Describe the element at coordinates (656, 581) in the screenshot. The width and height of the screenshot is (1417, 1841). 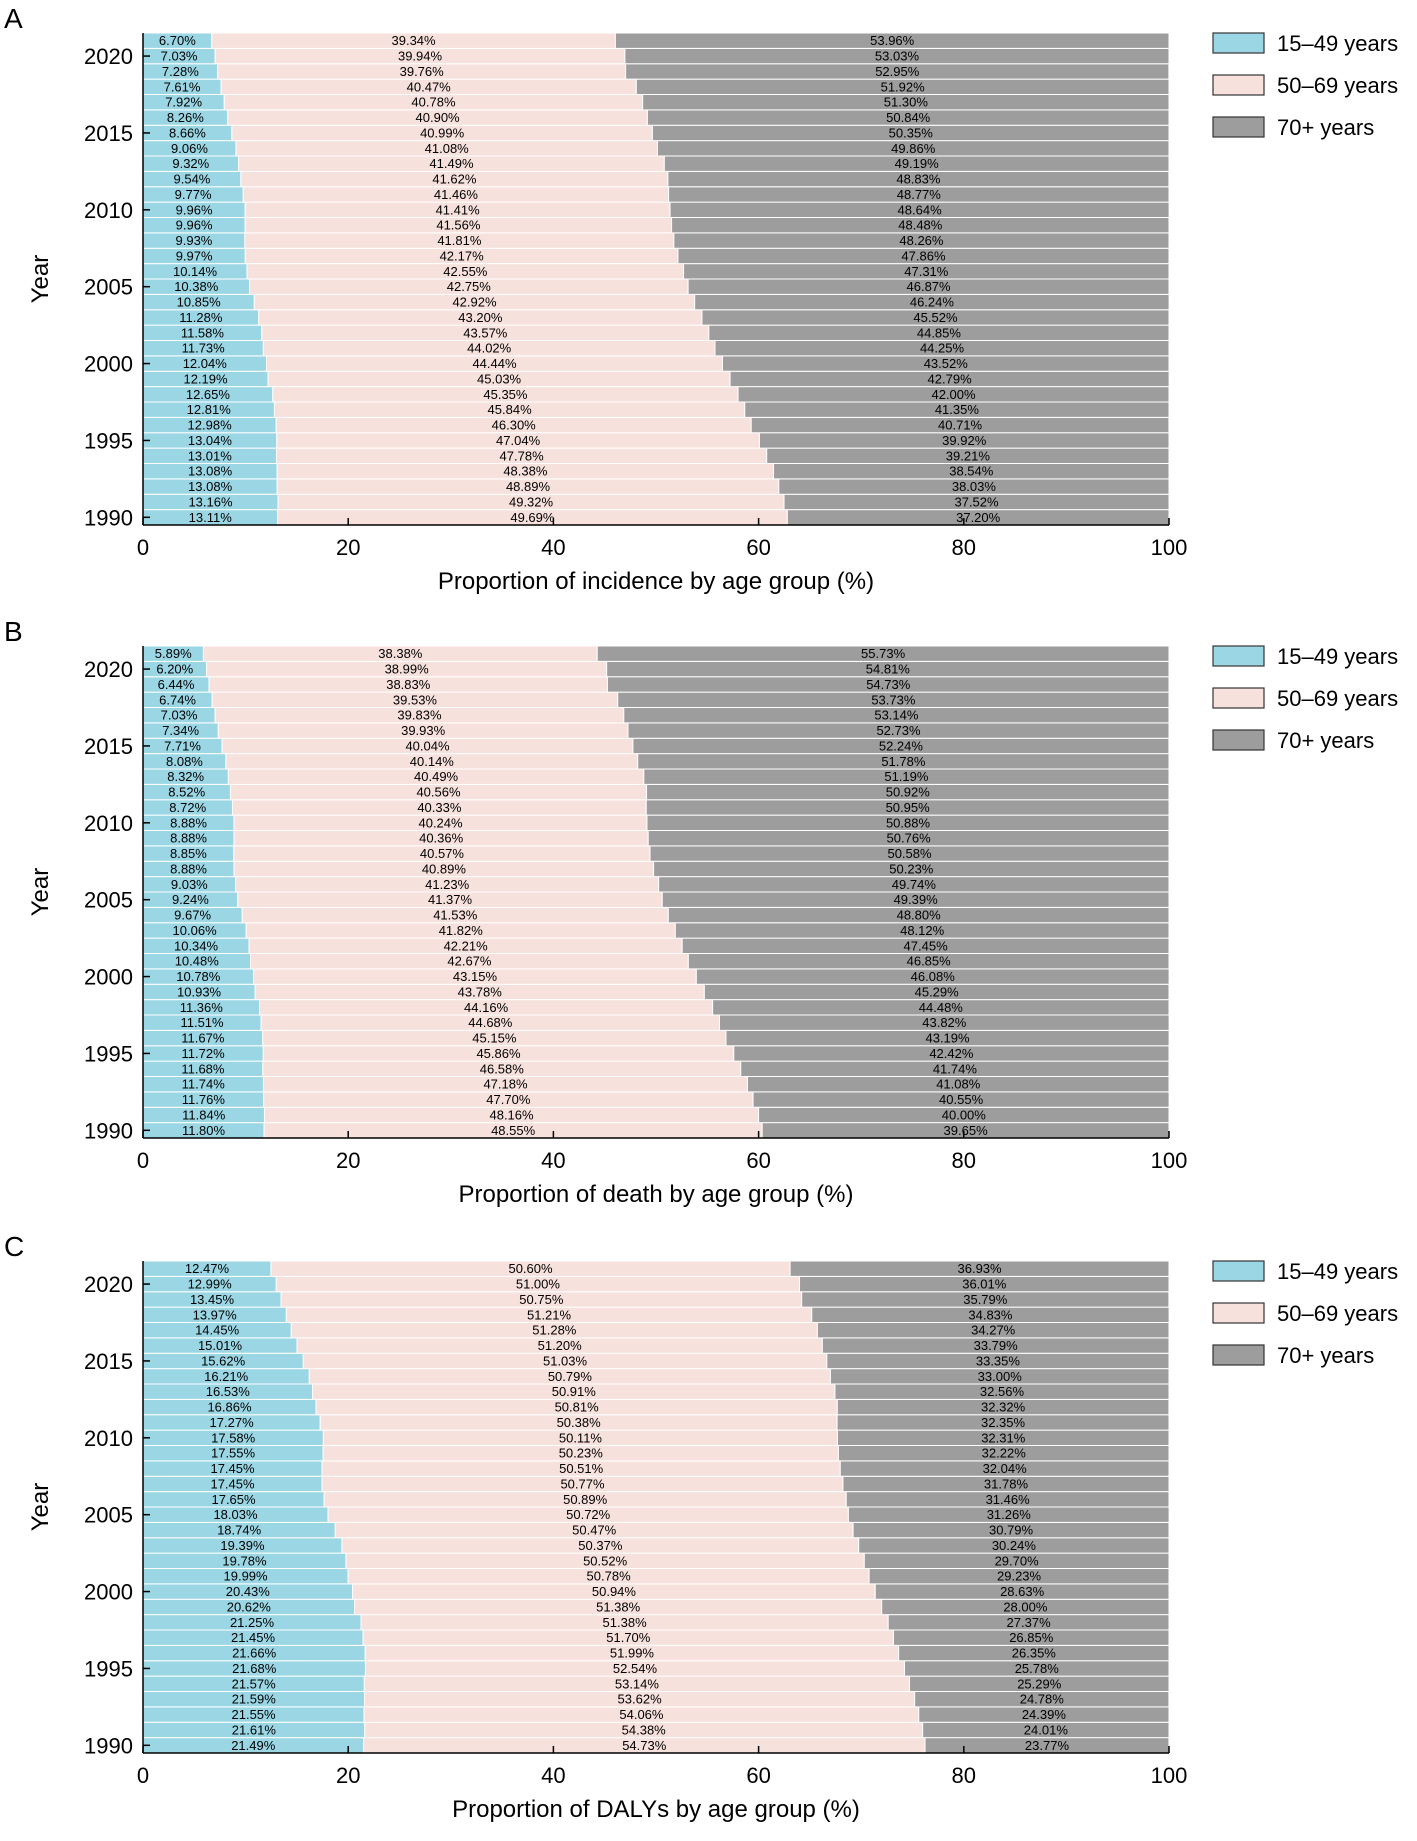
I see `x-axis-title: Proportion of incidence by age group (%)` at that location.